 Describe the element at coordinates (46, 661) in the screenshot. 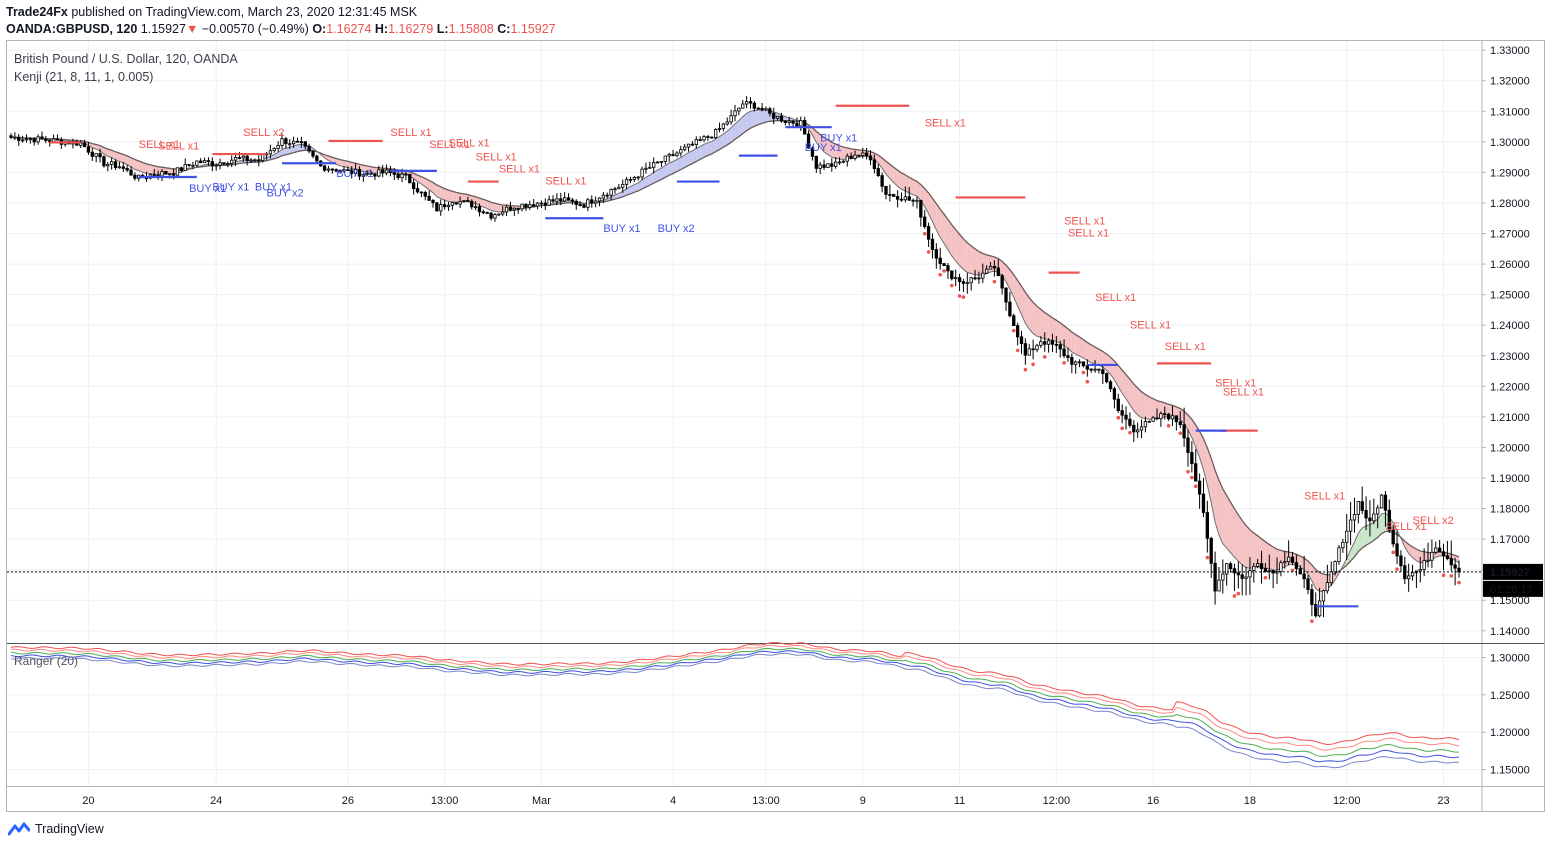

I see `ranger-indicator-label: Ranger (20)` at that location.